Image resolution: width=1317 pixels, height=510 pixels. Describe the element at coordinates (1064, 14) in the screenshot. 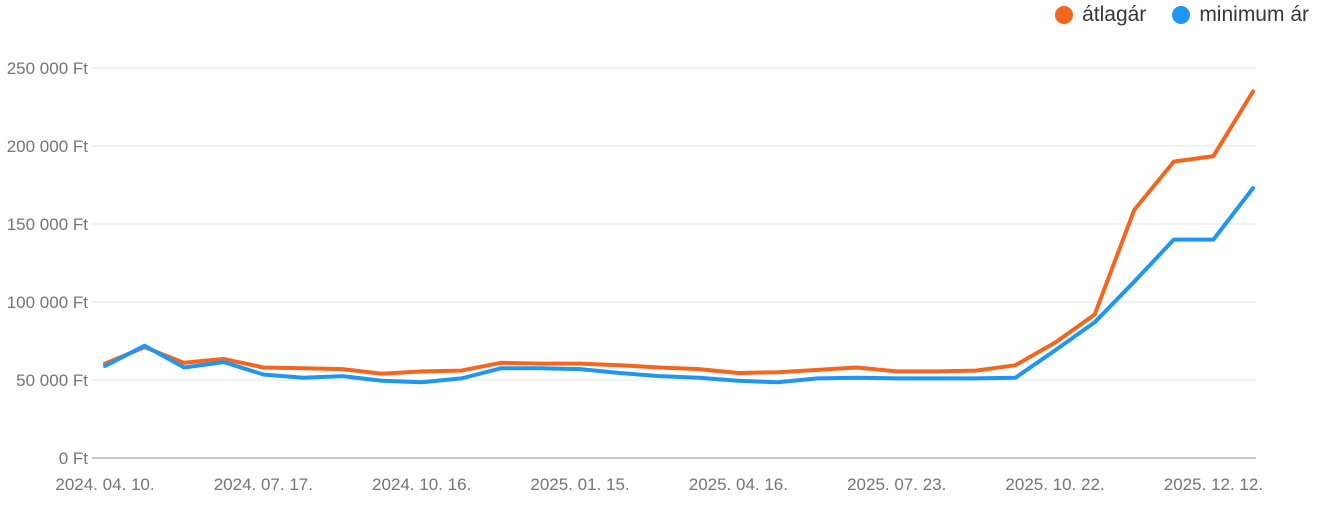

I see `atlagar-series-dot-icon` at that location.